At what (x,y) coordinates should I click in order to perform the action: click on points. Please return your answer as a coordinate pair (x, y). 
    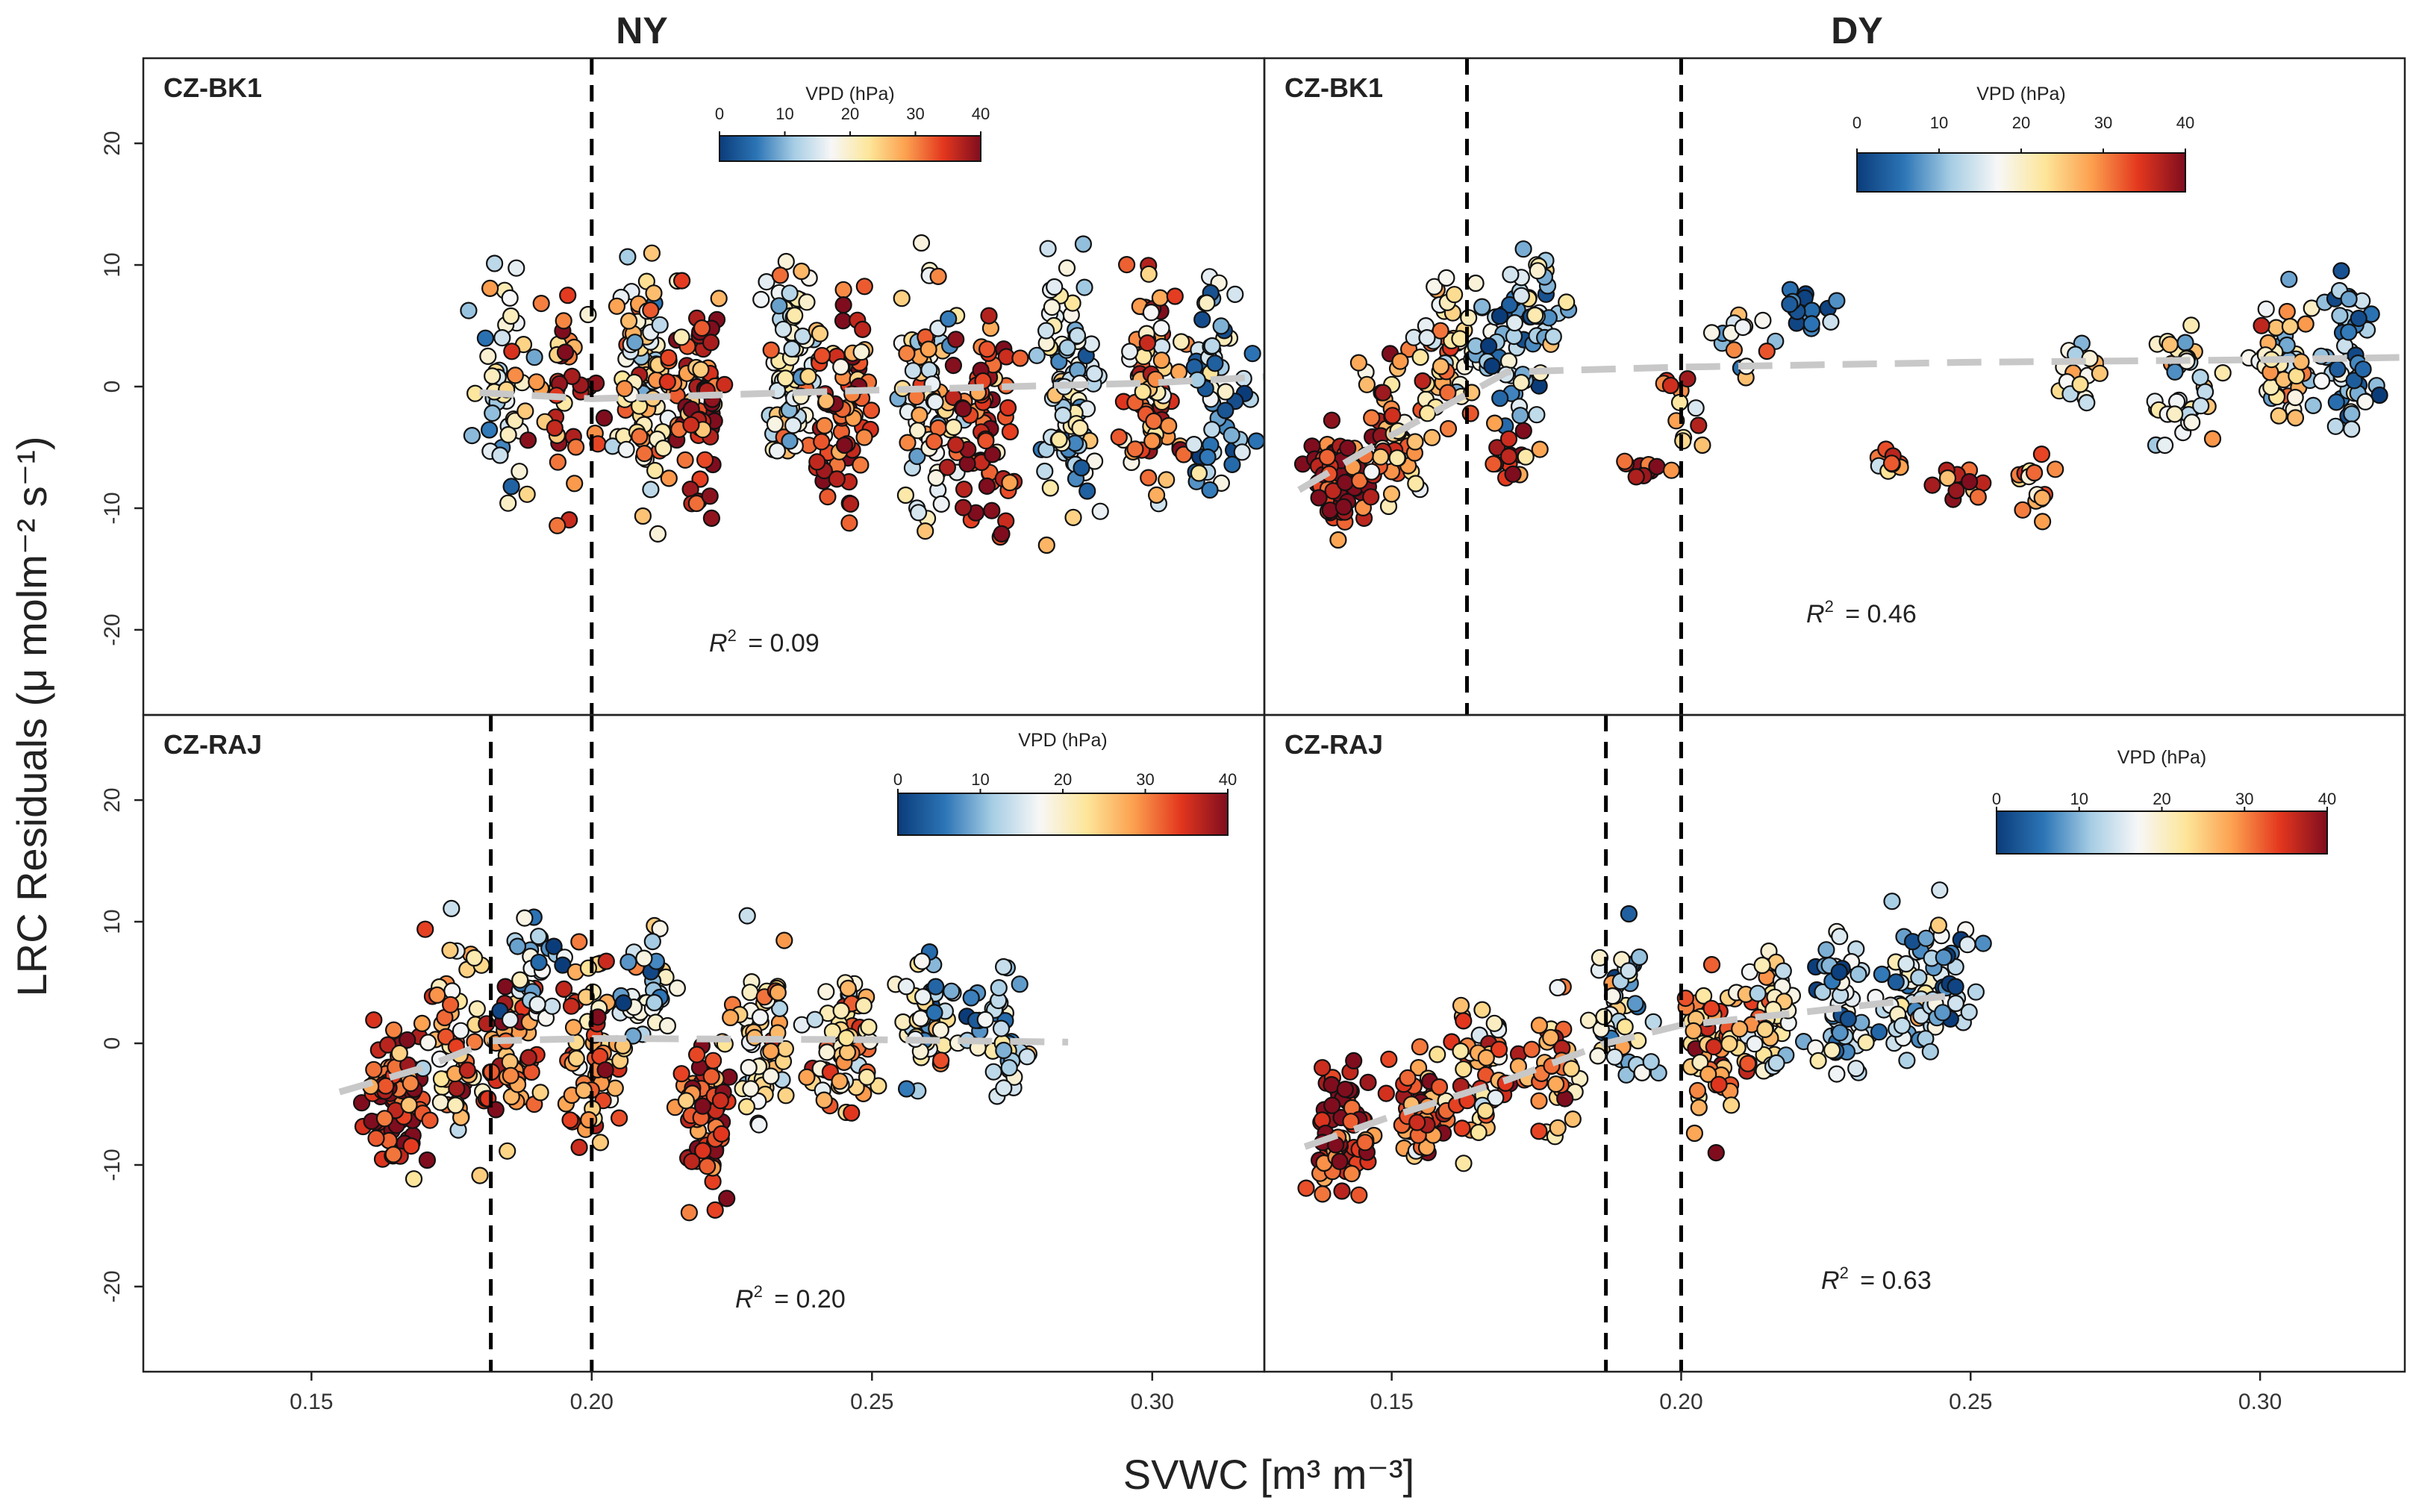
    Looking at the image, I should click on (1840, 394).